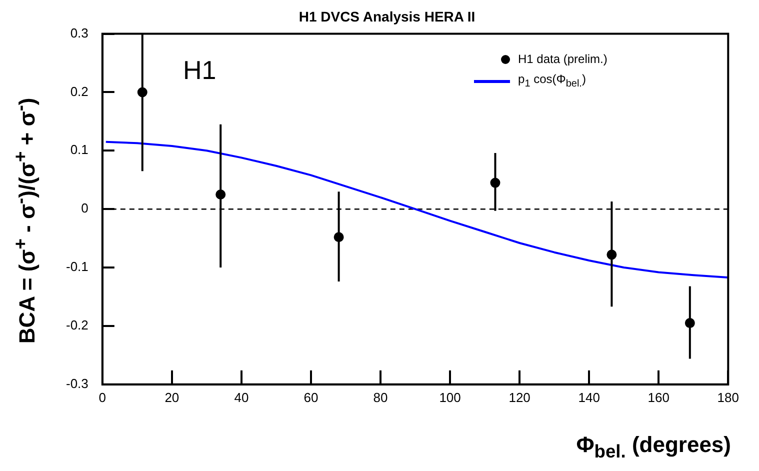  What do you see at coordinates (589, 397) in the screenshot?
I see `x-tick-label: 140` at bounding box center [589, 397].